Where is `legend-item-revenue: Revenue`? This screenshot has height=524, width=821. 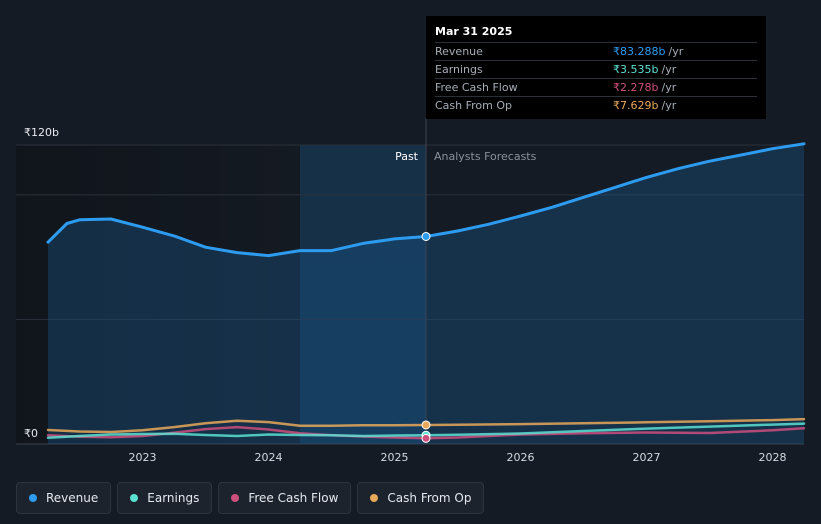 legend-item-revenue: Revenue is located at coordinates (64, 498).